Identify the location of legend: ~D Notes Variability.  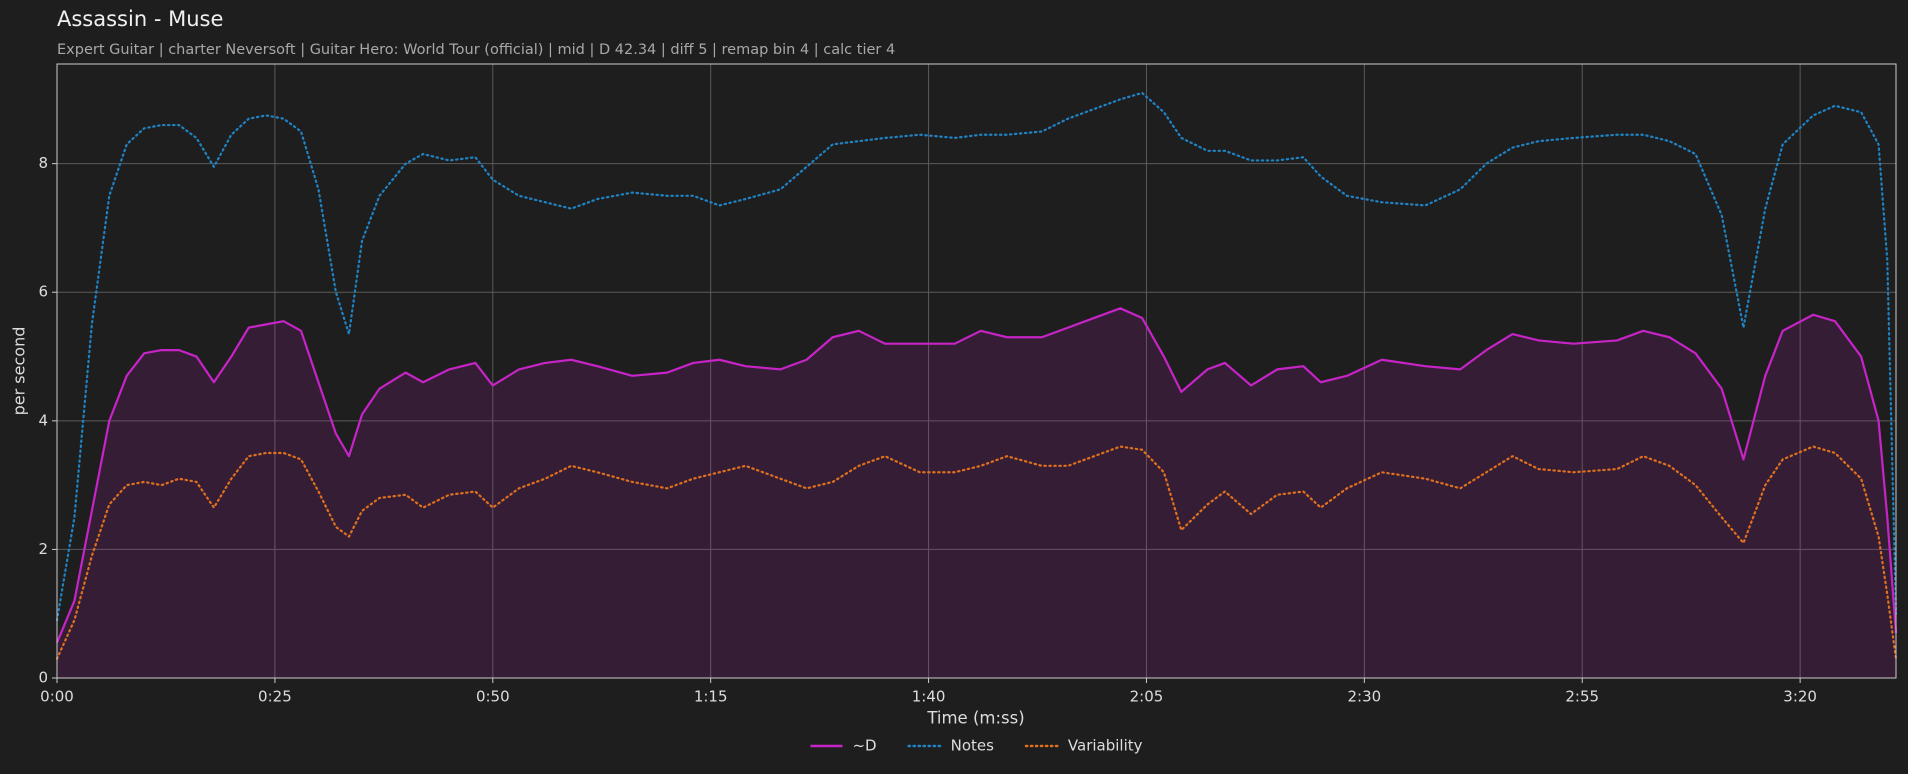
(976, 746).